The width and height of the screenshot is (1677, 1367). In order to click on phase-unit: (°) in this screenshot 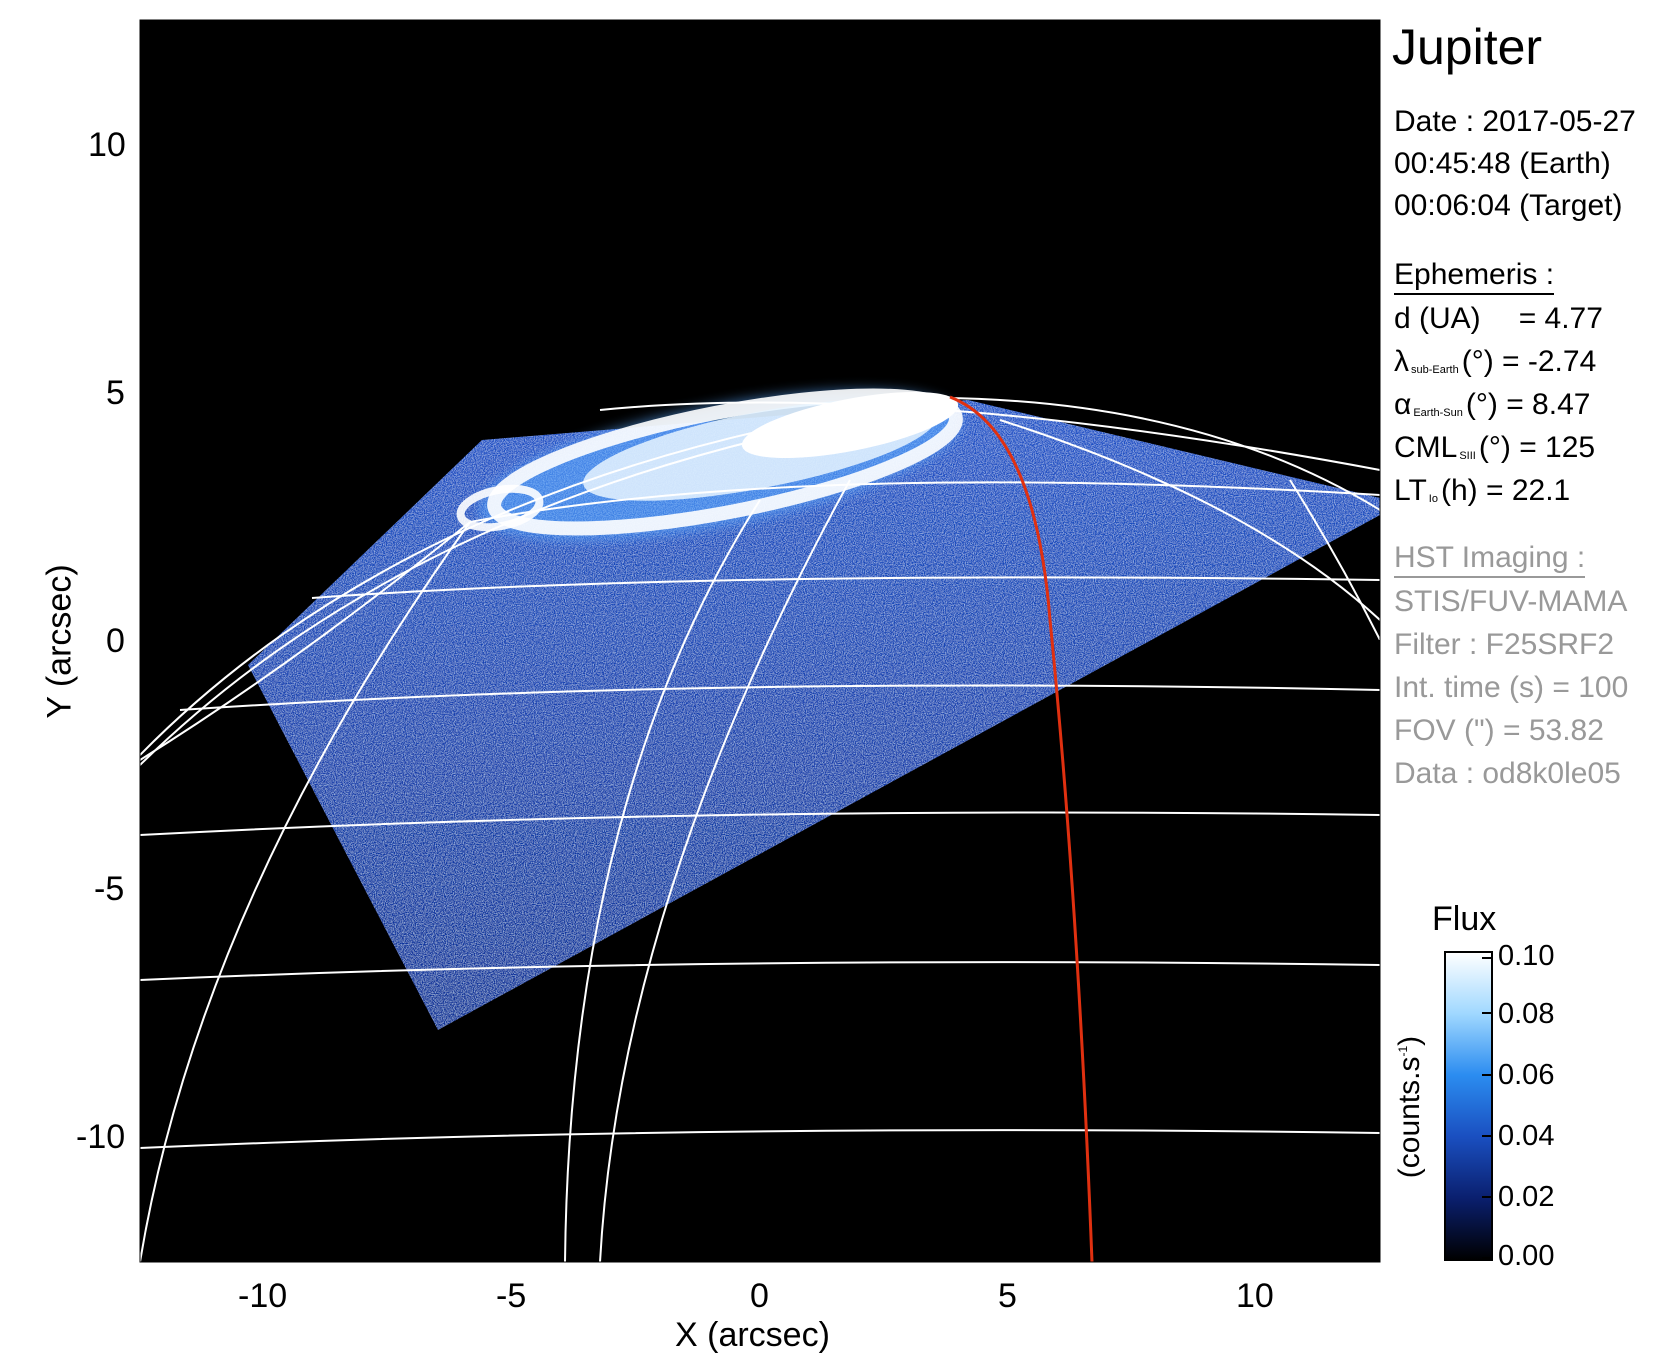, I will do `click(1481, 404)`.